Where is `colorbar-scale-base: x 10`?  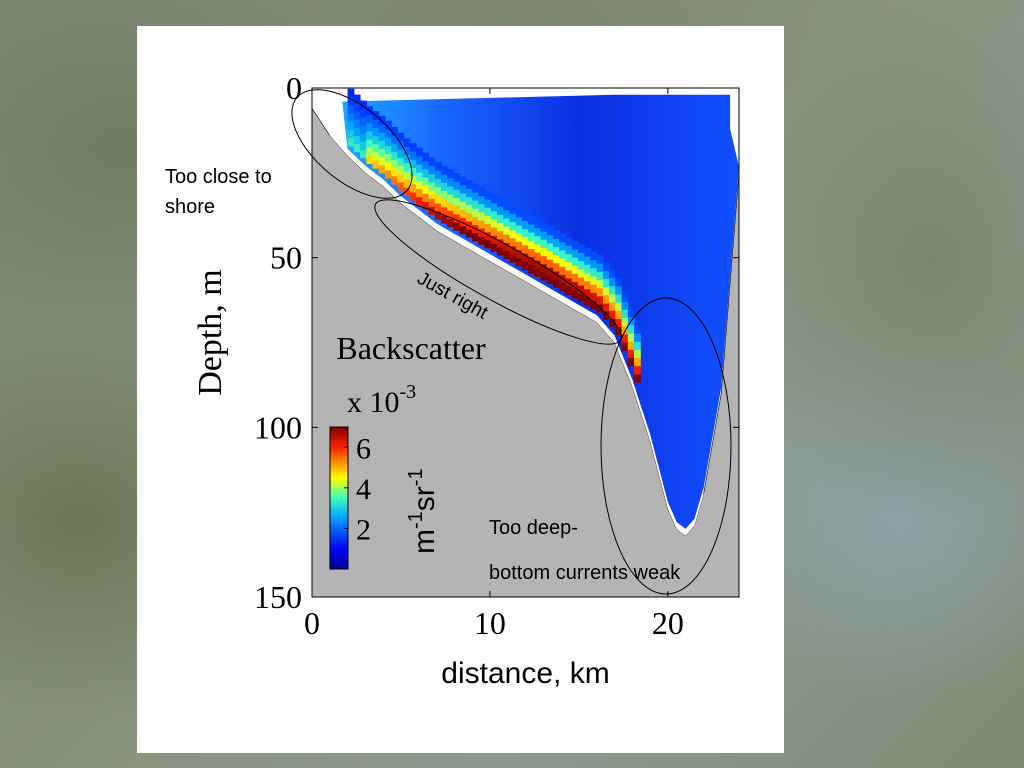
colorbar-scale-base: x 10 is located at coordinates (373, 402).